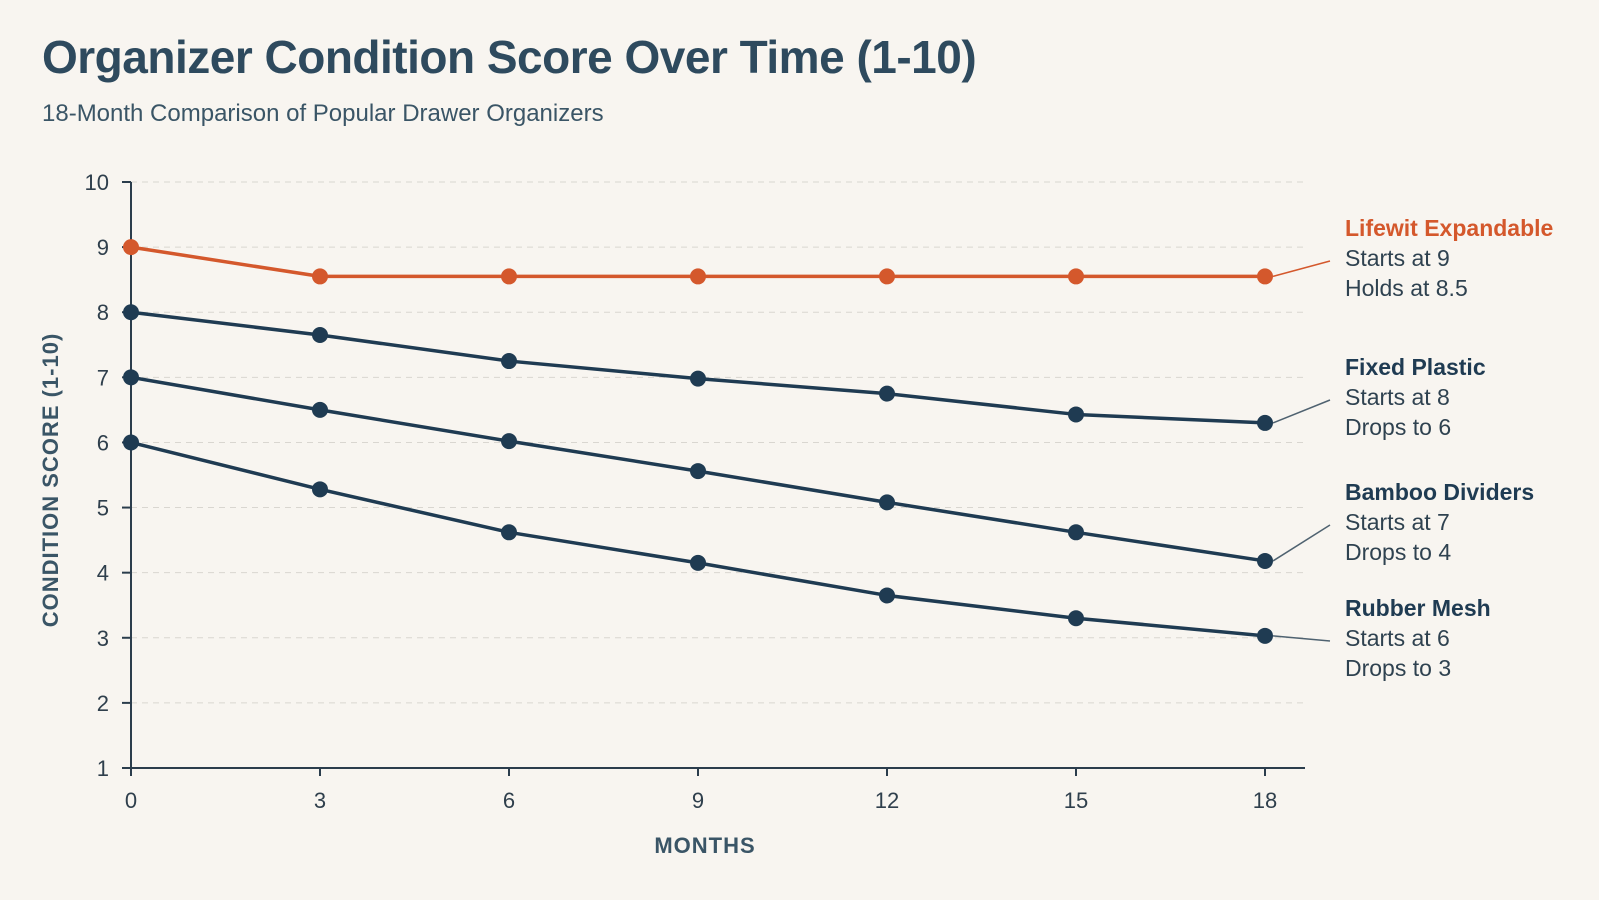 Image resolution: width=1599 pixels, height=900 pixels. What do you see at coordinates (103, 703) in the screenshot?
I see `y-tick-label: 2` at bounding box center [103, 703].